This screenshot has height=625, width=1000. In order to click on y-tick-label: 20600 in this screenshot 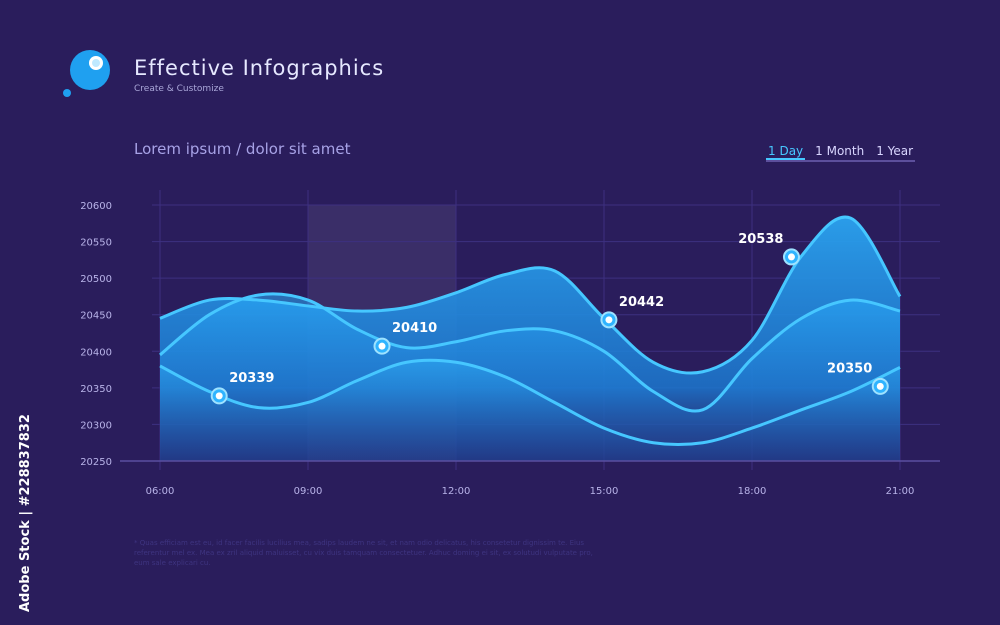, I will do `click(96, 206)`.